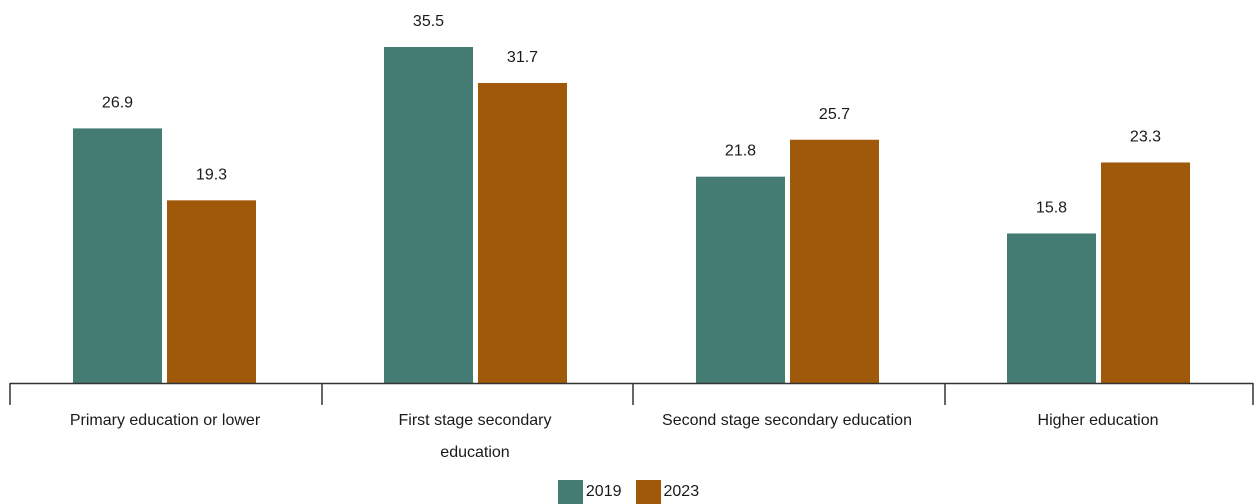 The width and height of the screenshot is (1257, 504). Describe the element at coordinates (1145, 272) in the screenshot. I see `bar-2023-higher-education` at that location.